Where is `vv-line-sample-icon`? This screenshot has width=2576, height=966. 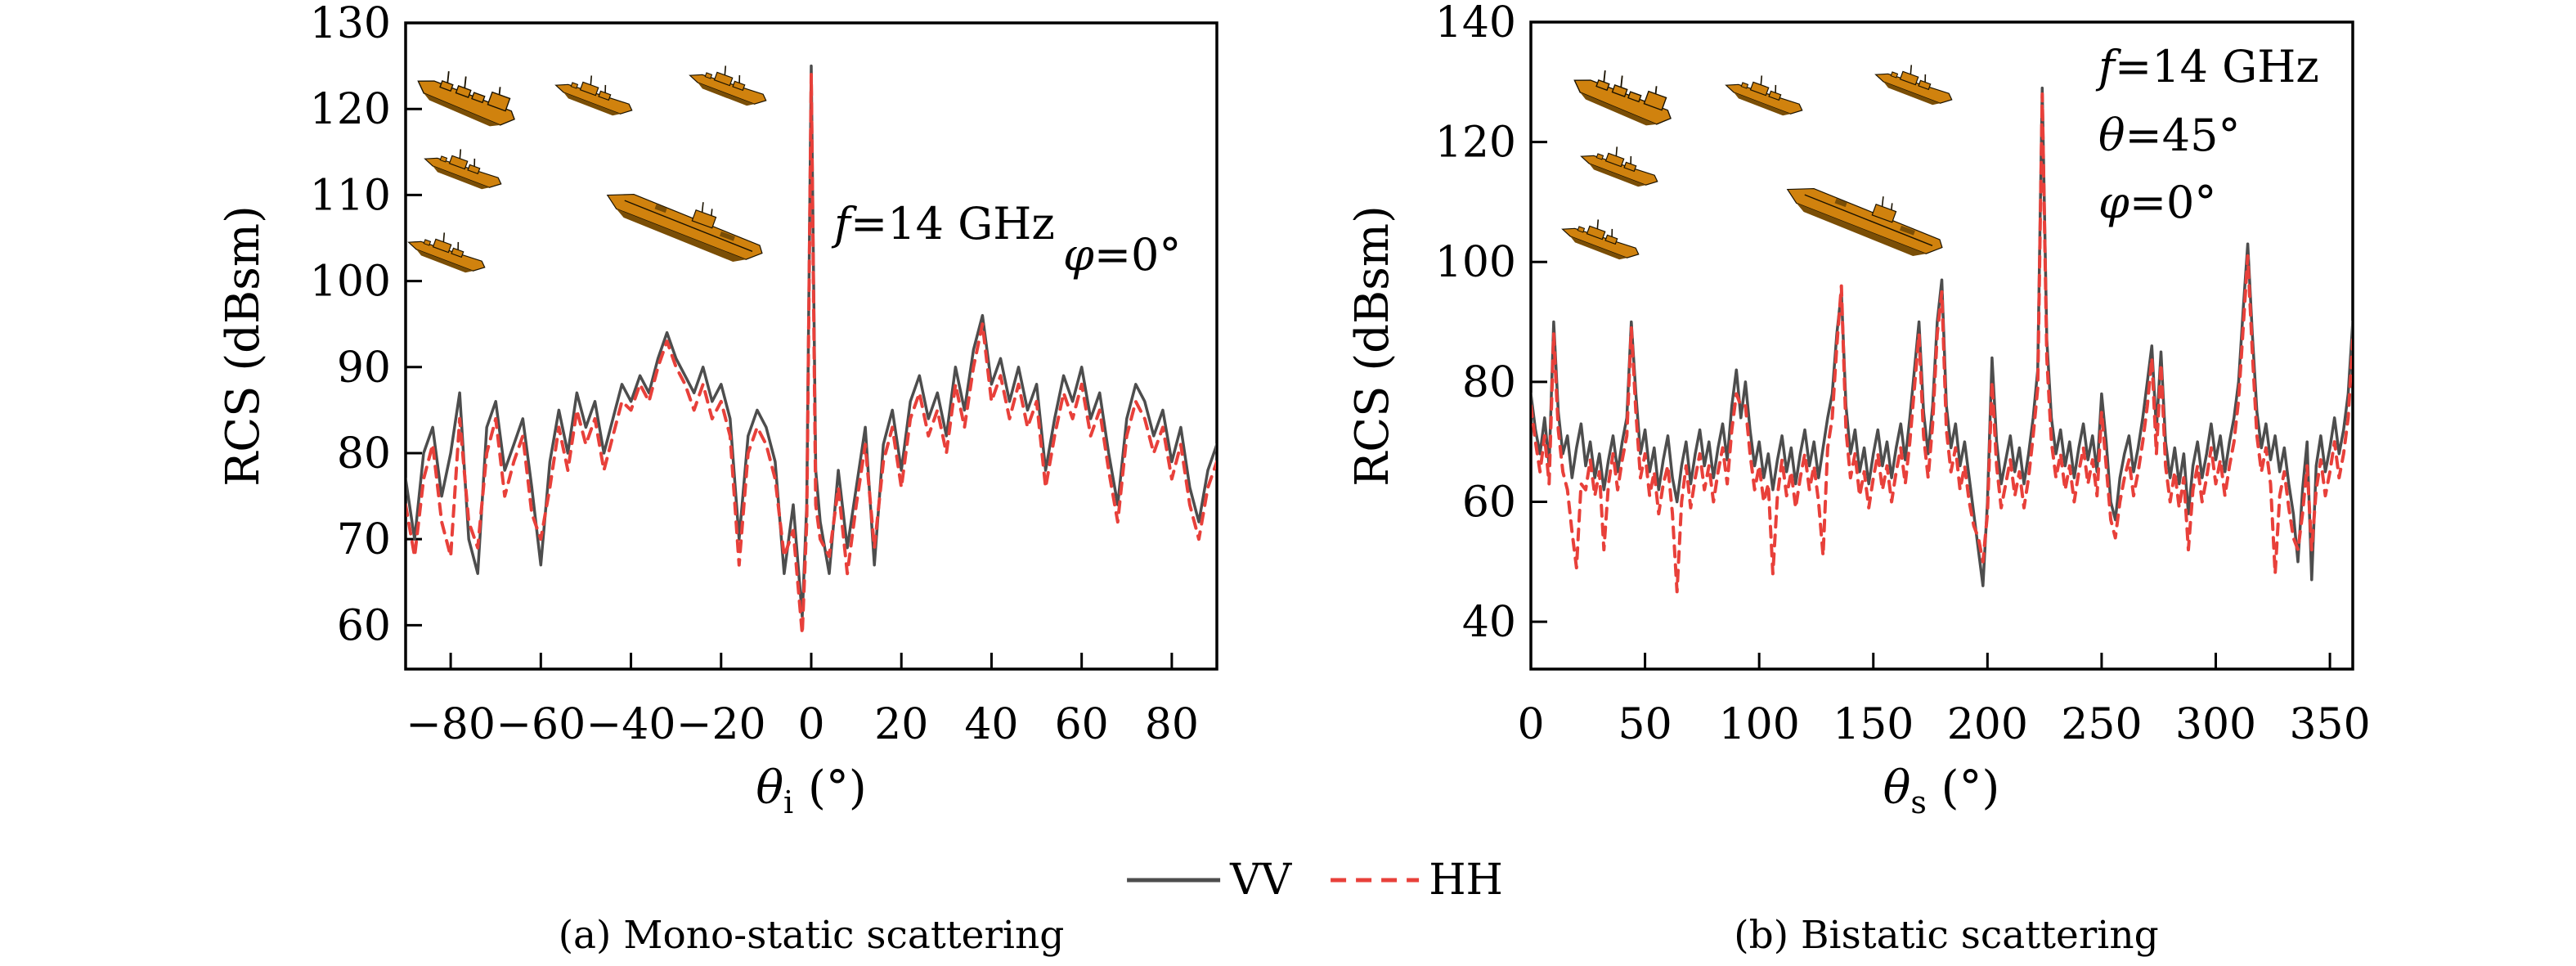
vv-line-sample-icon is located at coordinates (1174, 880).